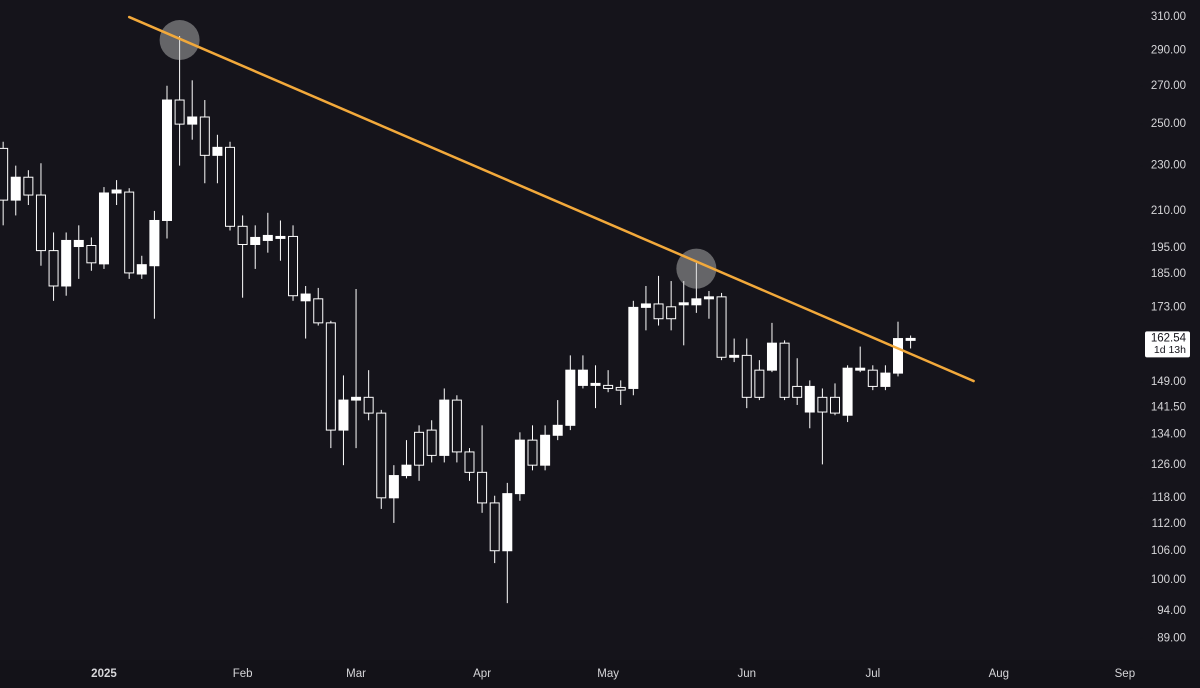 The image size is (1200, 688). What do you see at coordinates (608, 674) in the screenshot?
I see `x-tick-label: May` at bounding box center [608, 674].